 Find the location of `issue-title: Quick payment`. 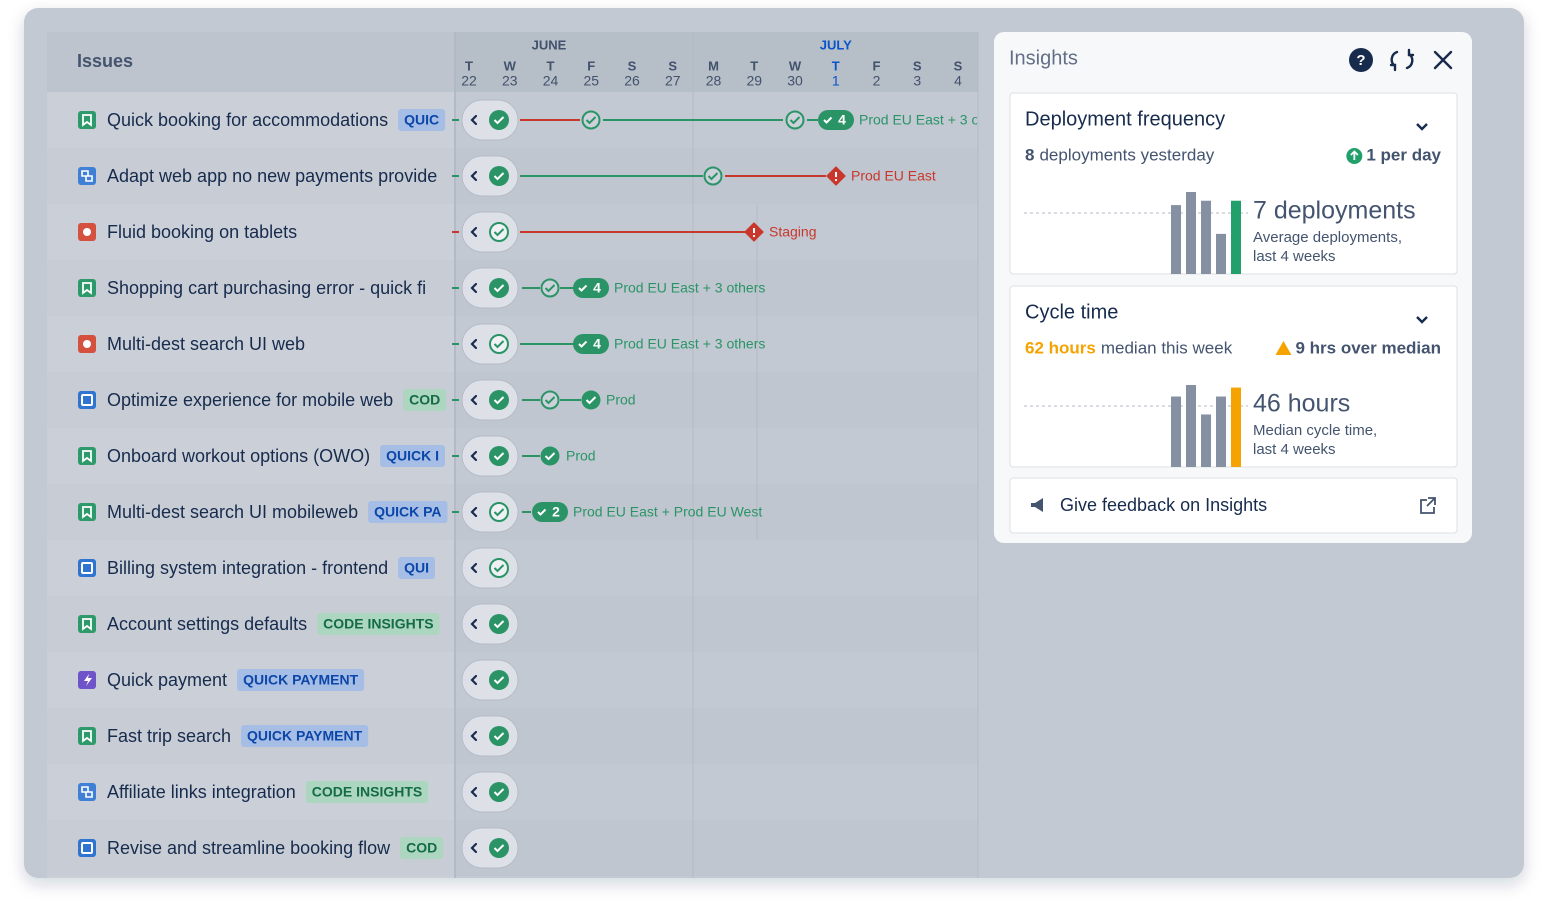

issue-title: Quick payment is located at coordinates (167, 680).